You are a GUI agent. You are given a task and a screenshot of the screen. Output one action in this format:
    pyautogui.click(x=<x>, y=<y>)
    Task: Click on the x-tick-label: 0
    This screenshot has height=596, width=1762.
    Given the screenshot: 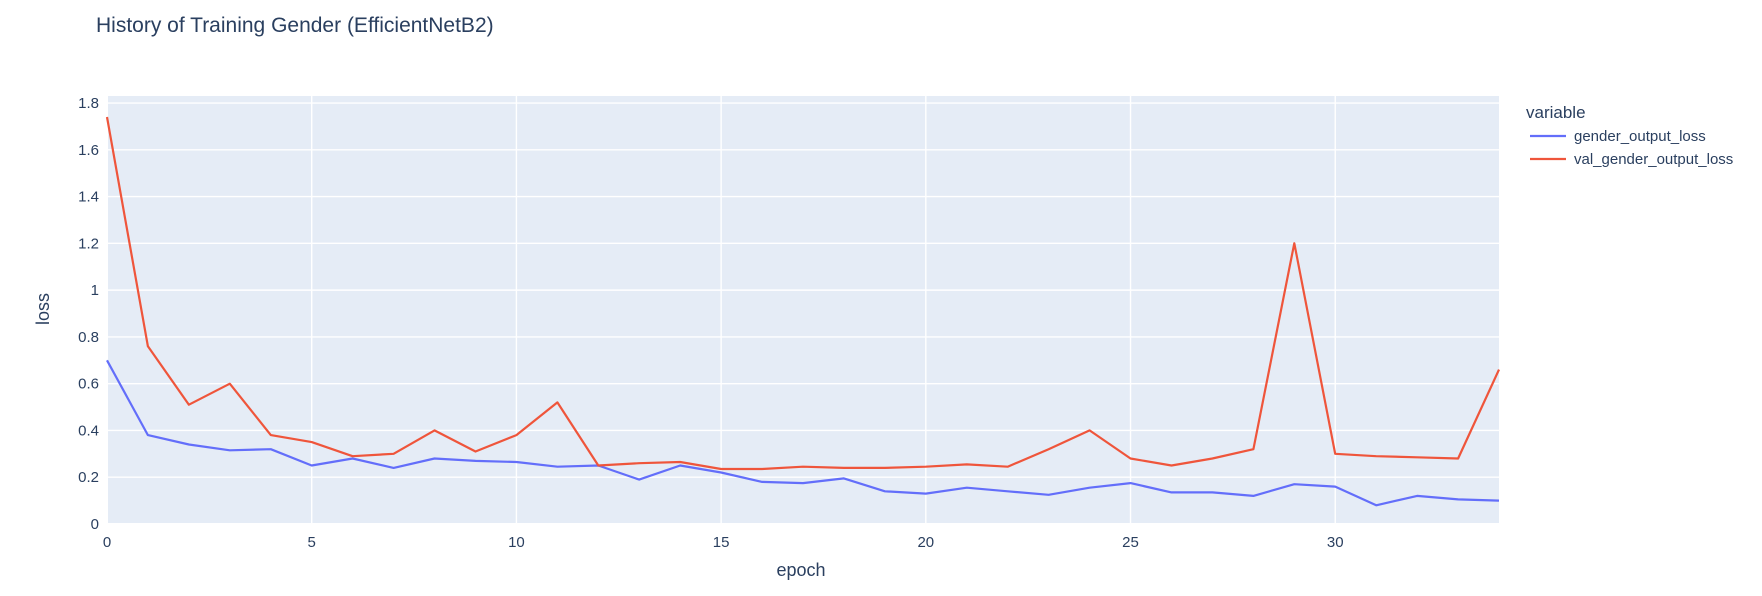 What is the action you would take?
    pyautogui.click(x=107, y=542)
    